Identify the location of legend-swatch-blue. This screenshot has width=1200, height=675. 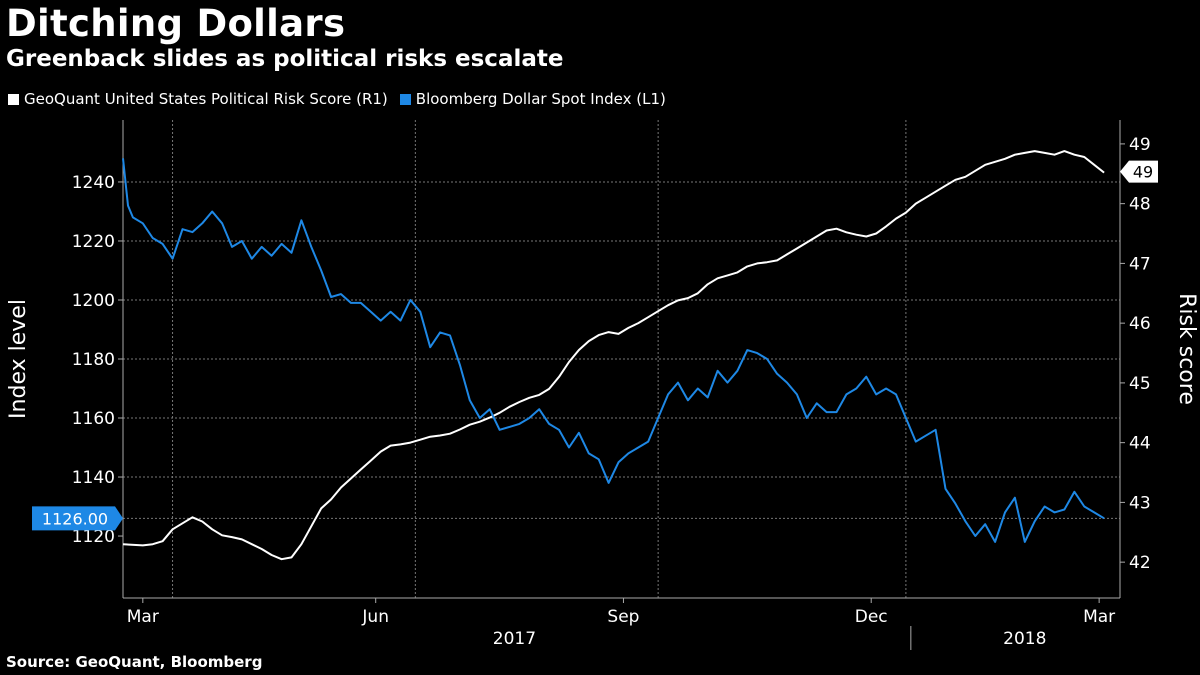
(405, 99).